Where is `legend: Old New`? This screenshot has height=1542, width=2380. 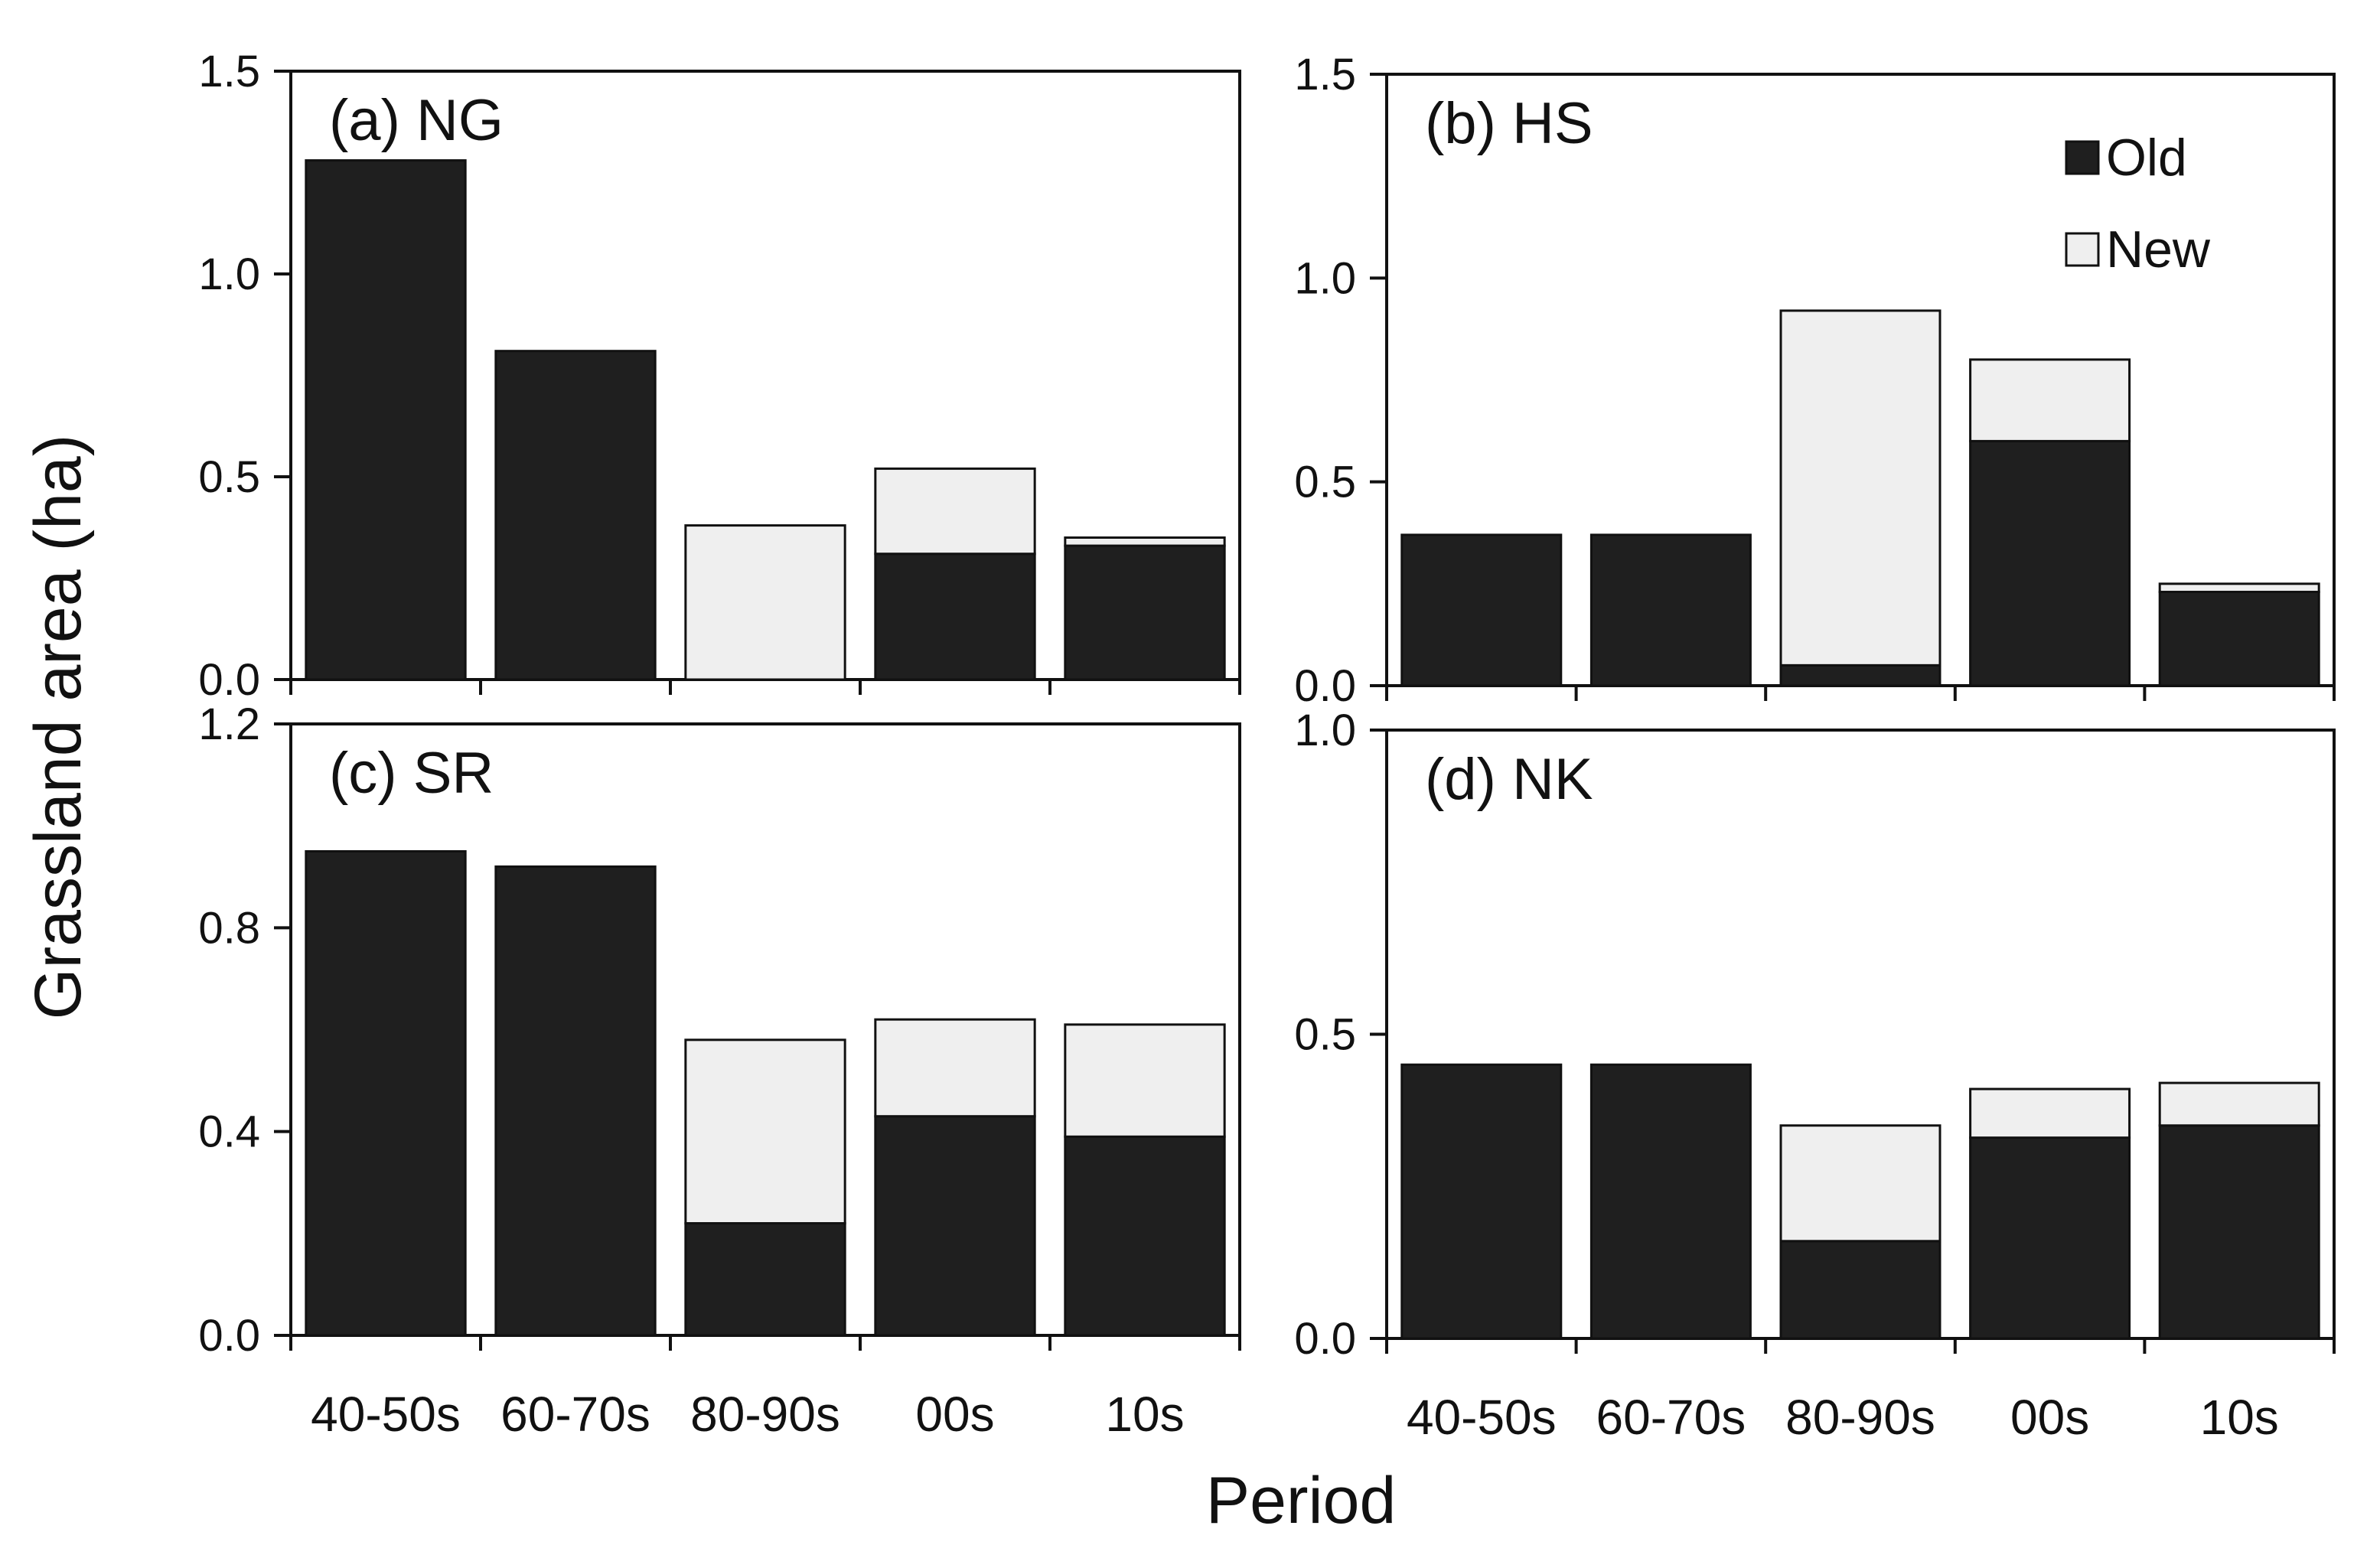 legend: Old New is located at coordinates (2138, 204).